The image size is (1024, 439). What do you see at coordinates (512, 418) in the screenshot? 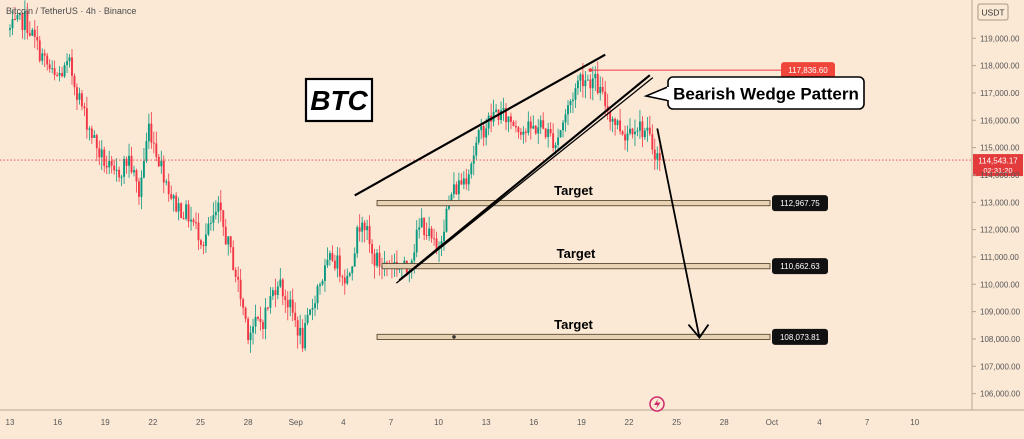
I see `time-axis: 13 16 19 22 25 28 Sep 4 7 10 13 16 19 22 25 28 Oct 4 7 10` at bounding box center [512, 418].